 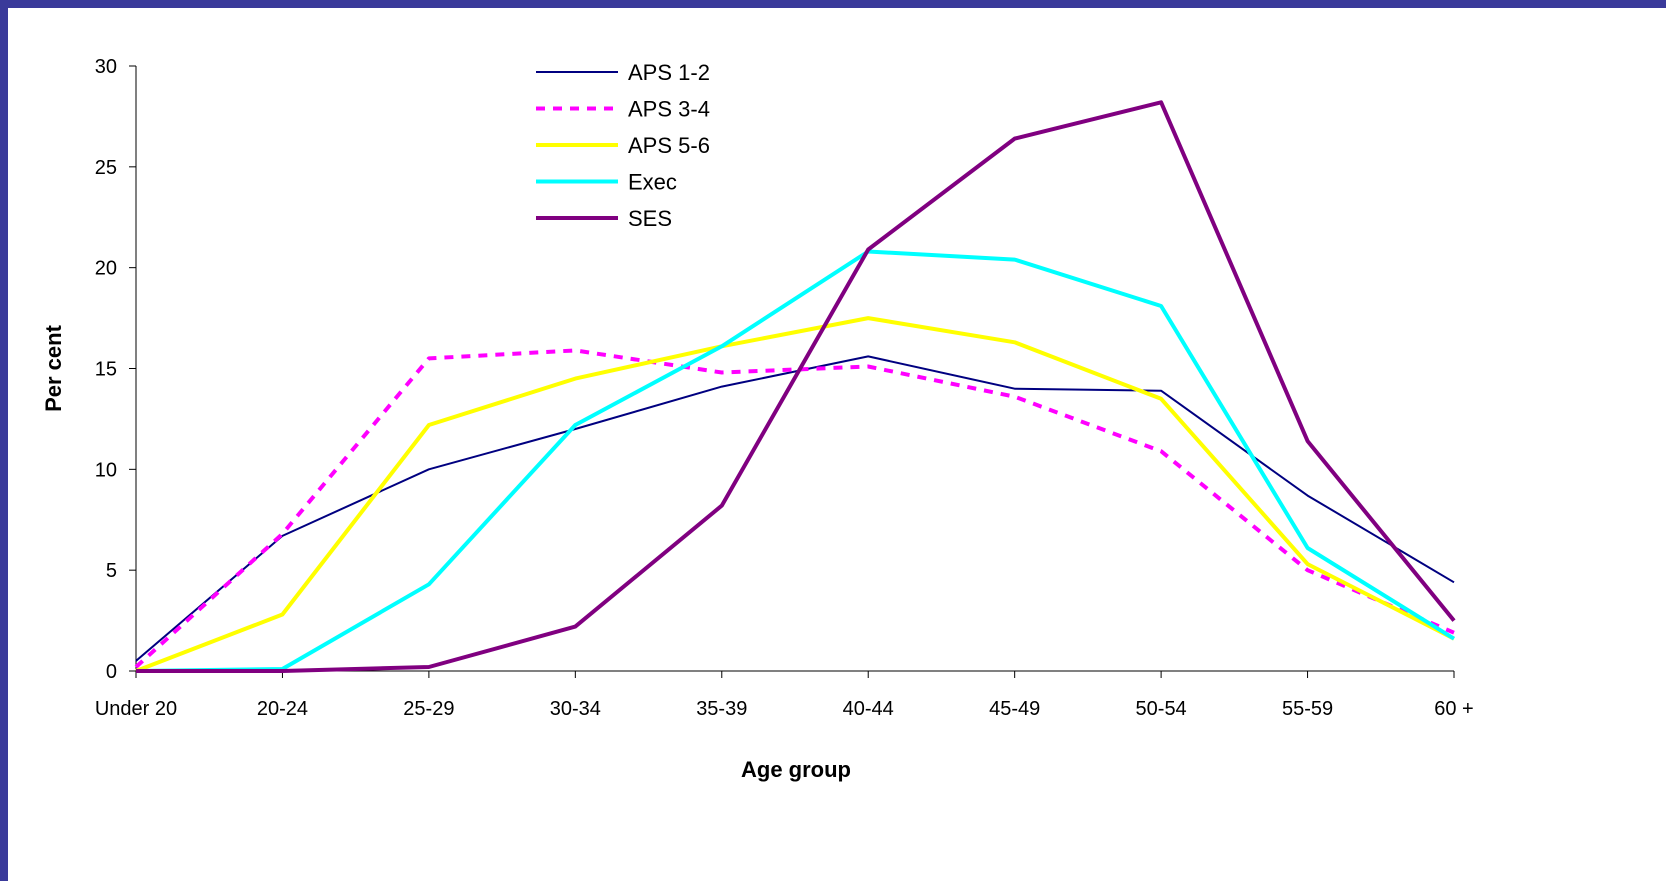 I want to click on y-tick-label: 20, so click(x=106, y=269).